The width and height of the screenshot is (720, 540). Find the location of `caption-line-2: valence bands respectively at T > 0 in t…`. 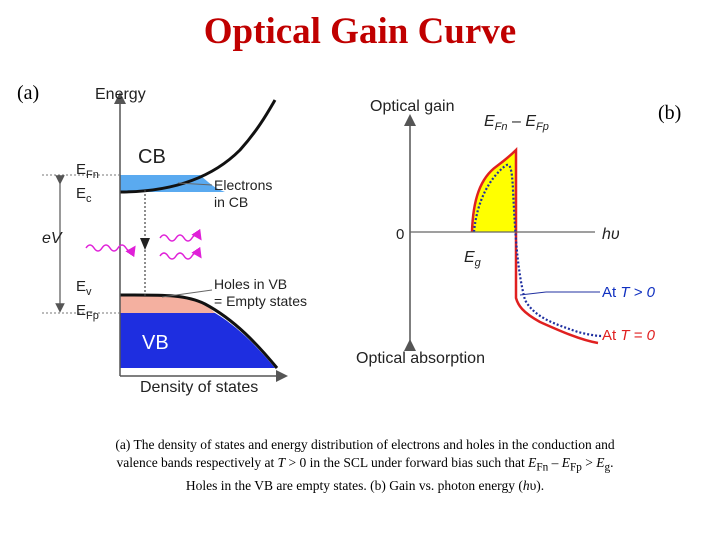

caption-line-2: valence bands respectively at T > 0 in t… is located at coordinates (365, 464).